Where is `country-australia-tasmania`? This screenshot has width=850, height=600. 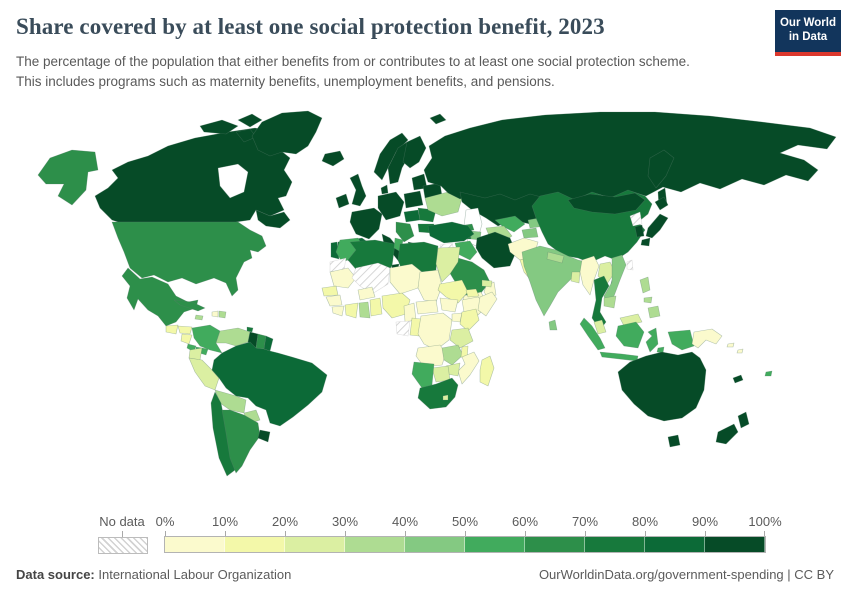 country-australia-tasmania is located at coordinates (674, 441).